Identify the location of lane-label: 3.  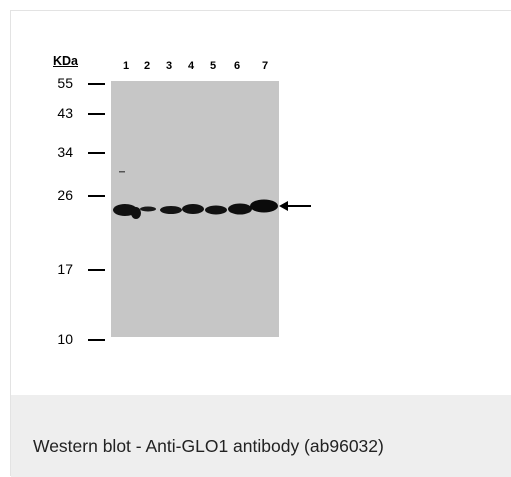
(169, 66).